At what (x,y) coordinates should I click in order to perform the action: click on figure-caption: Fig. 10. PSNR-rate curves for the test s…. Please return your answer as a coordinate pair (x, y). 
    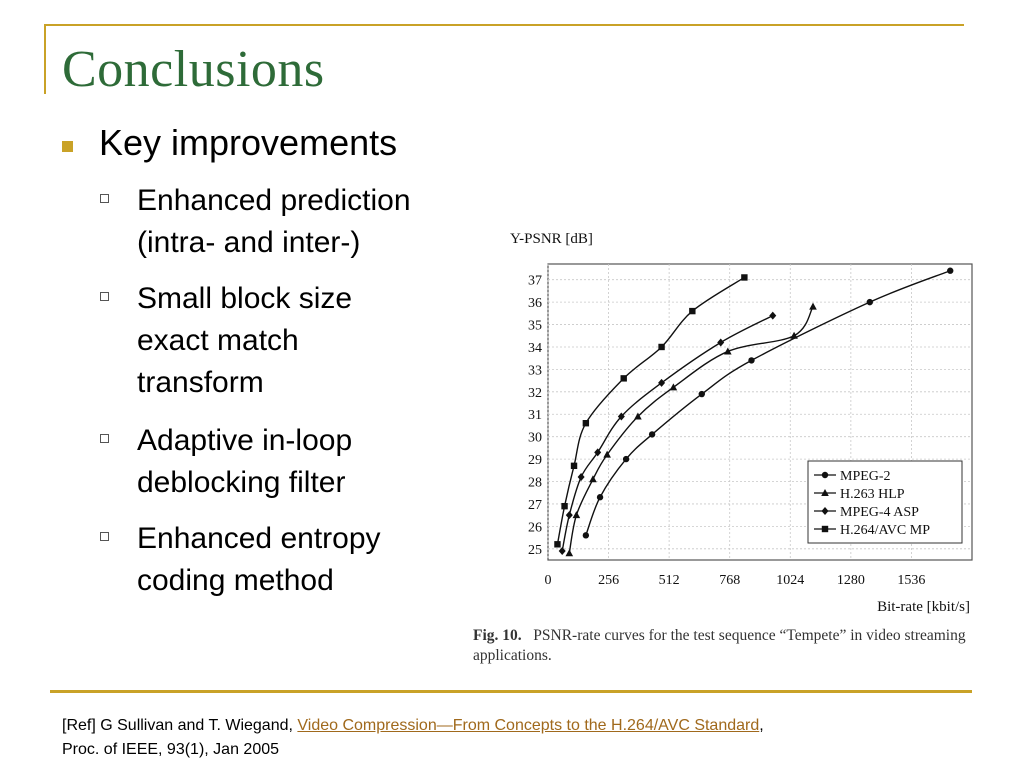
    Looking at the image, I should click on (723, 646).